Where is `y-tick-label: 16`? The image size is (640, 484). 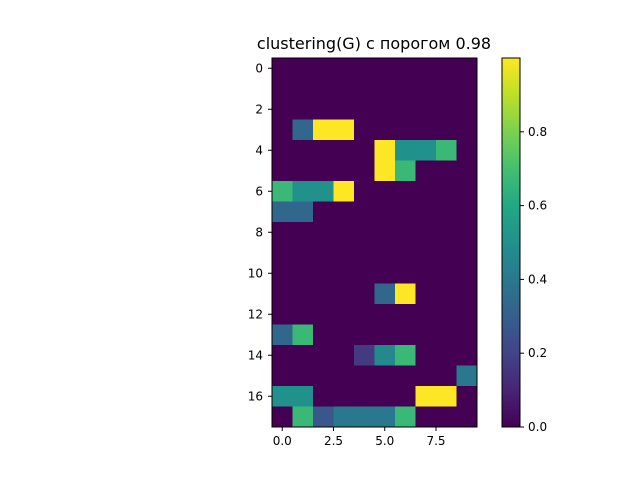 y-tick-label: 16 is located at coordinates (255, 396).